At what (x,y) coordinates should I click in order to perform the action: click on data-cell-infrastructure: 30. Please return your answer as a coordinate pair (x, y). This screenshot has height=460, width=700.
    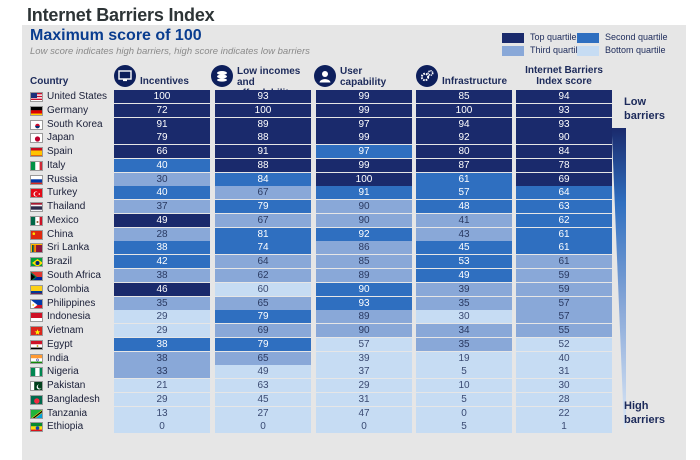
    Looking at the image, I should click on (464, 317).